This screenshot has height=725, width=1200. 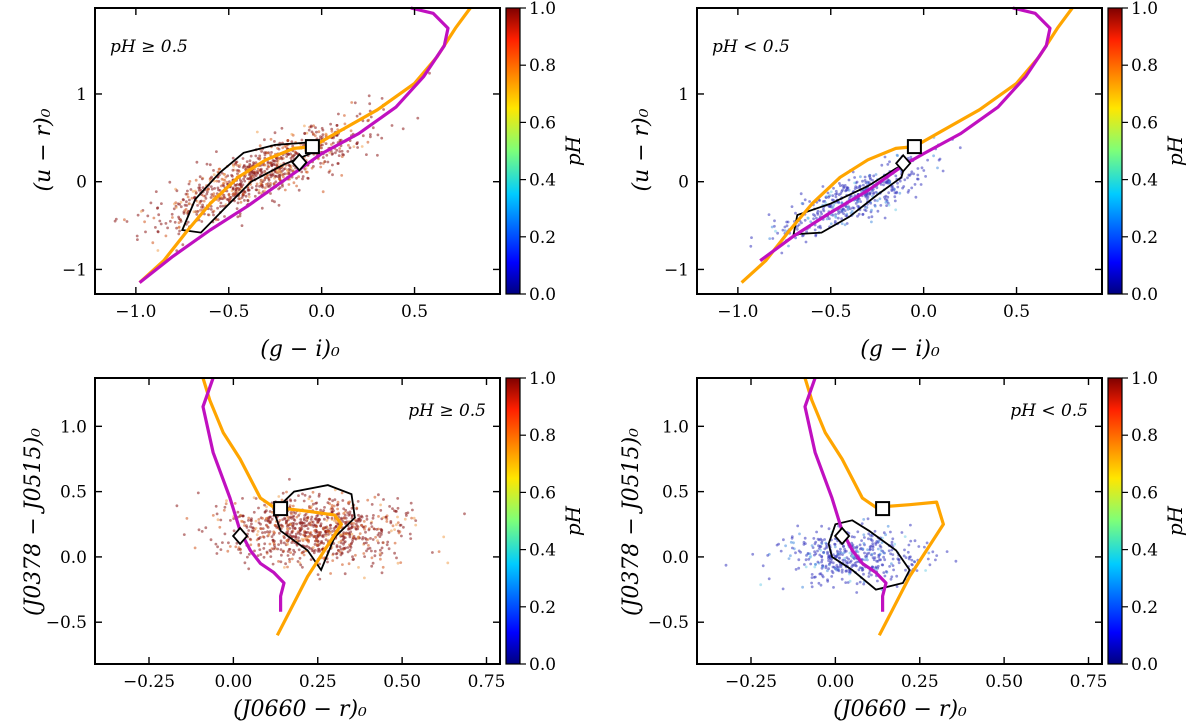 What do you see at coordinates (73, 427) in the screenshot?
I see `y-tick-label: 1.0` at bounding box center [73, 427].